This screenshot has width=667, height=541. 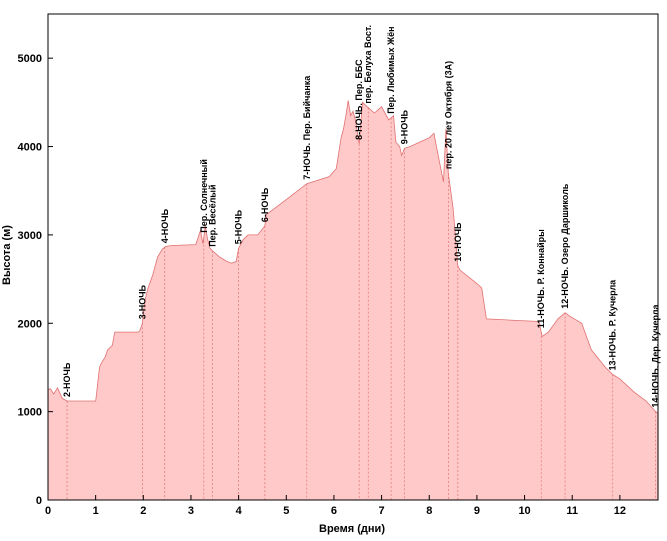 I want to click on y-tick-label: 2000, so click(x=30, y=324).